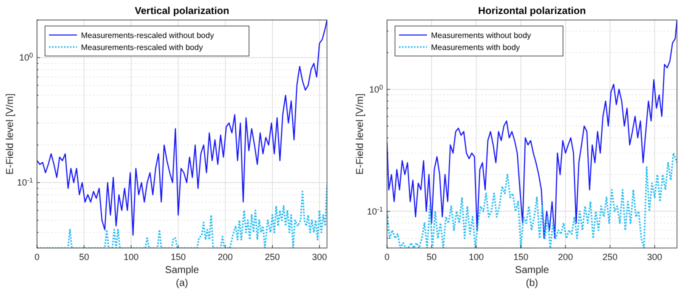  I want to click on text: (b), so click(532, 283).